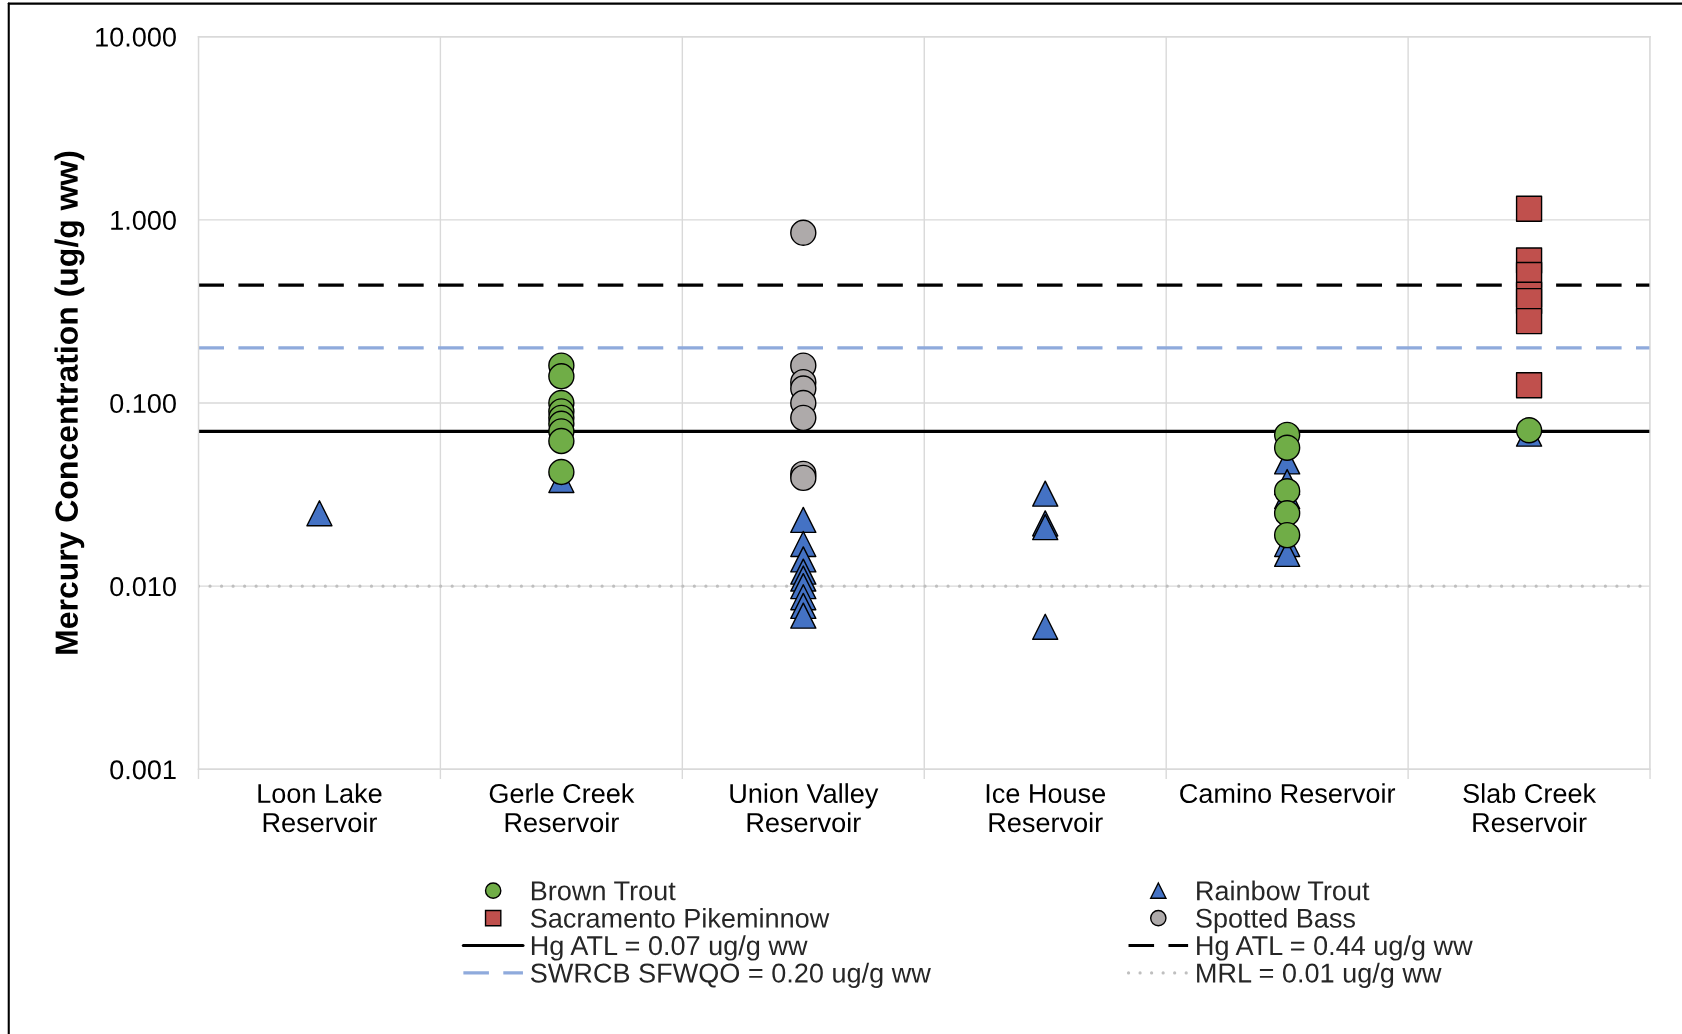  I want to click on y-tick-label: 10.000, so click(136, 37).